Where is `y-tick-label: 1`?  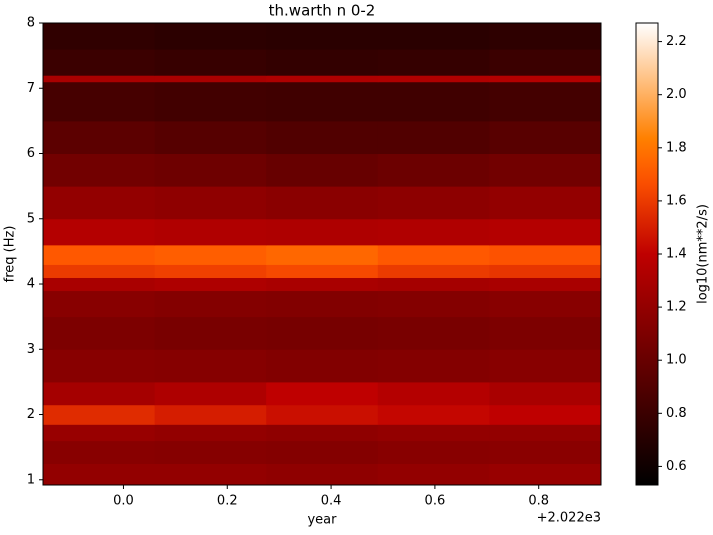 y-tick-label: 1 is located at coordinates (31, 479).